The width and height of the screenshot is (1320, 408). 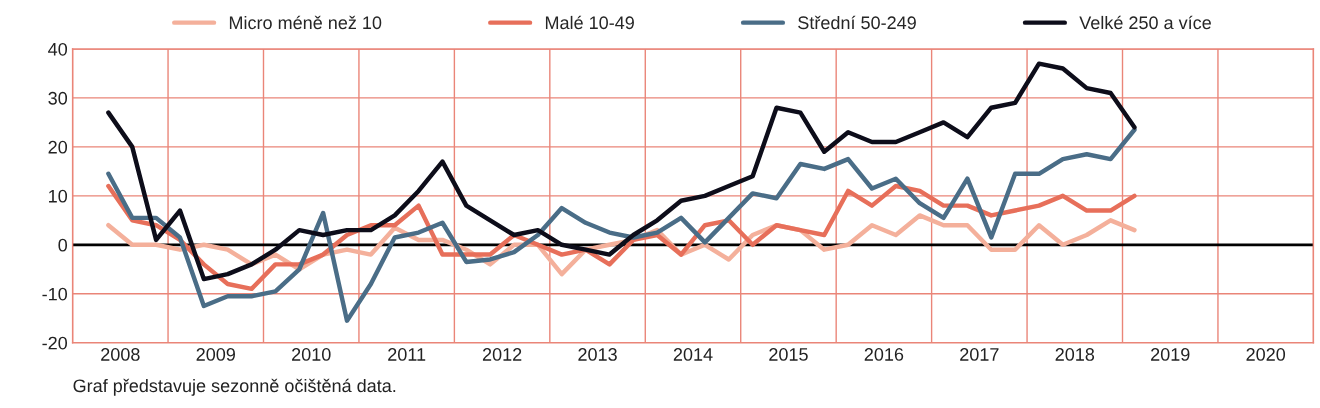 I want to click on x-tick-label: 2018, so click(x=1075, y=354).